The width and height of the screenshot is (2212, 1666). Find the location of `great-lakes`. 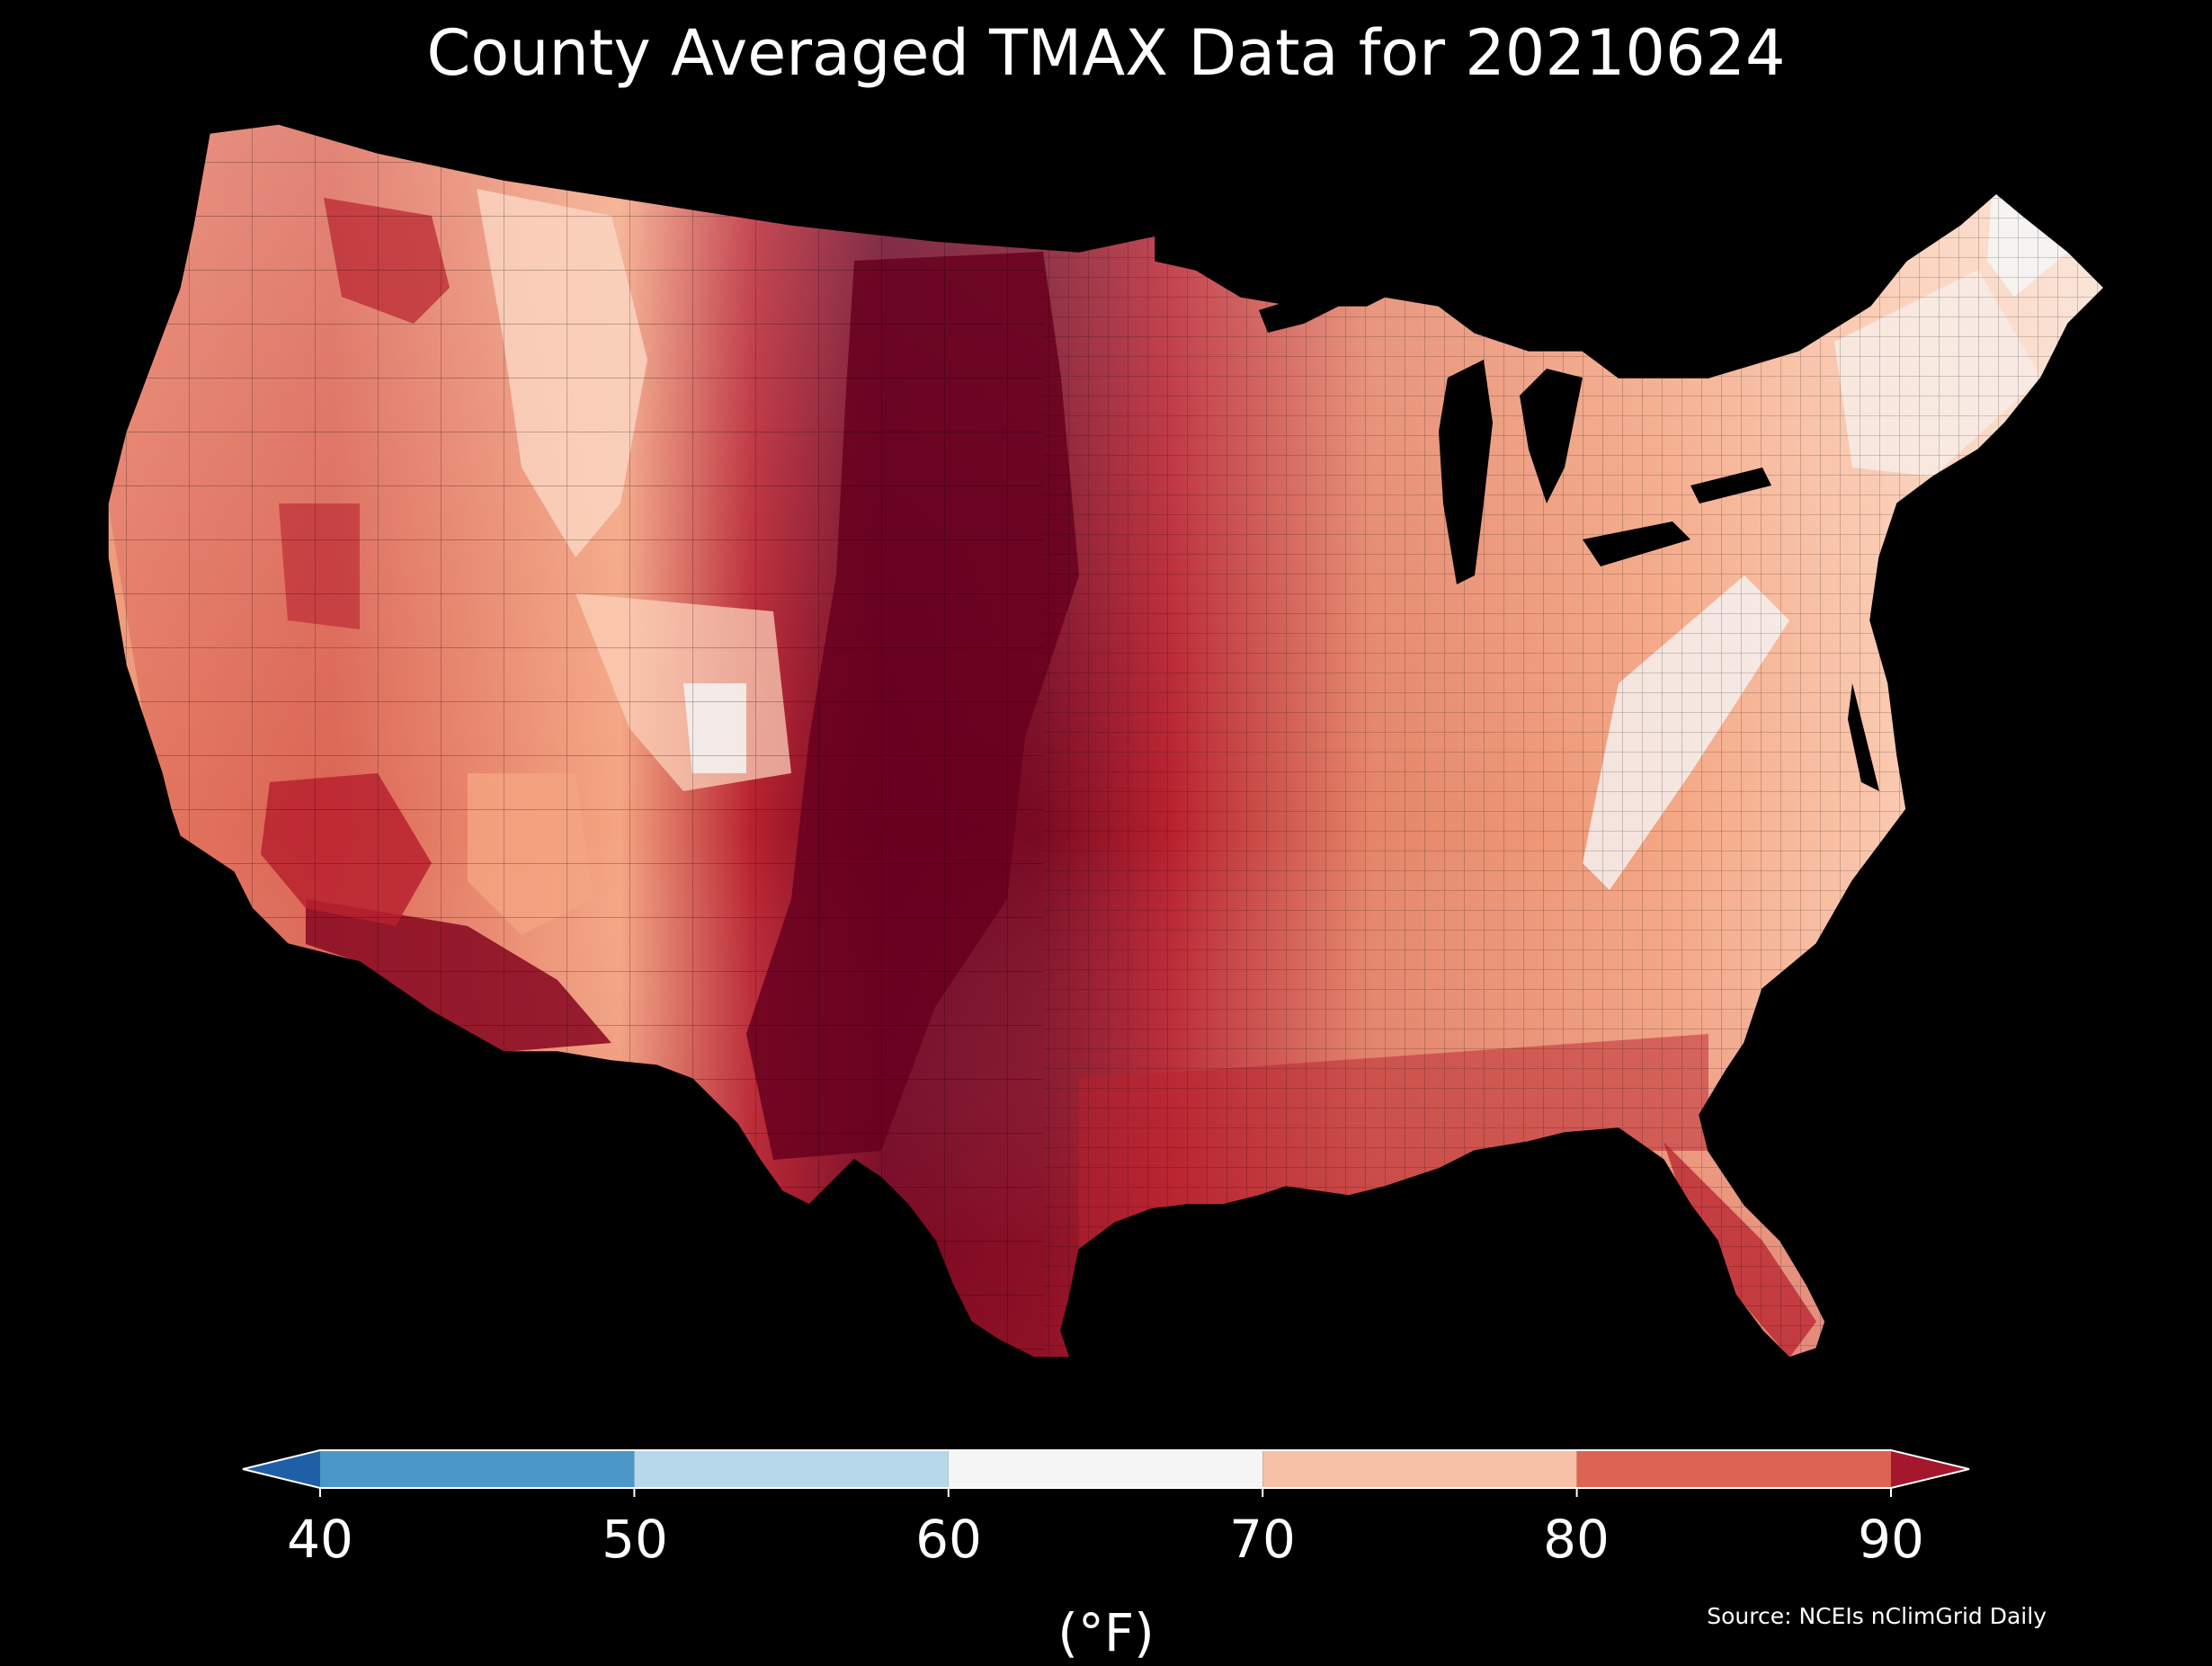

great-lakes is located at coordinates (1569, 534).